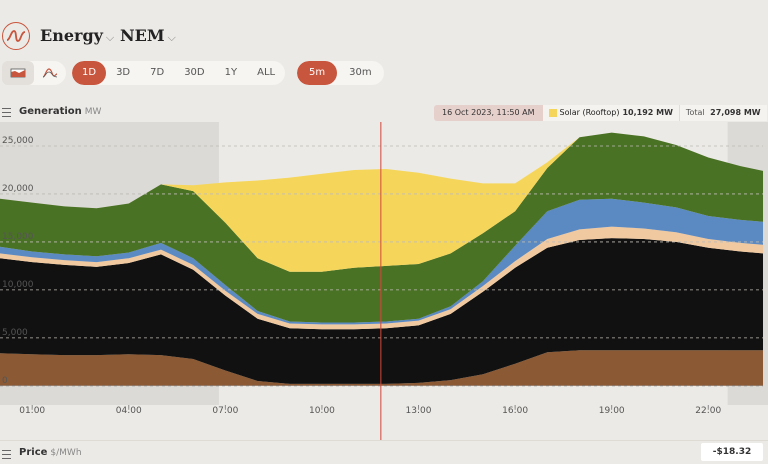  I want to click on interval-30m: 30m, so click(360, 72).